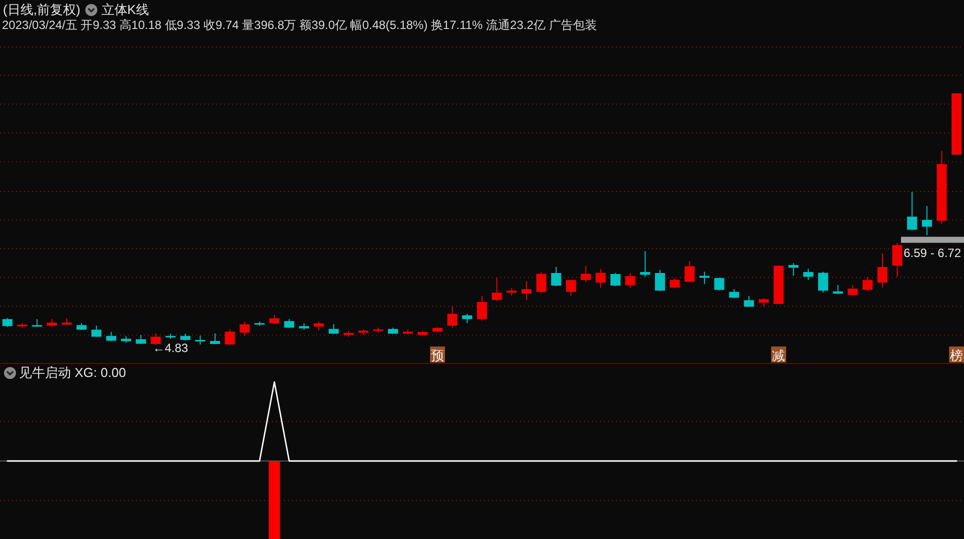 The image size is (964, 539). What do you see at coordinates (72, 372) in the screenshot?
I see `chart-title: 见牛启动 XG: 0.00` at bounding box center [72, 372].